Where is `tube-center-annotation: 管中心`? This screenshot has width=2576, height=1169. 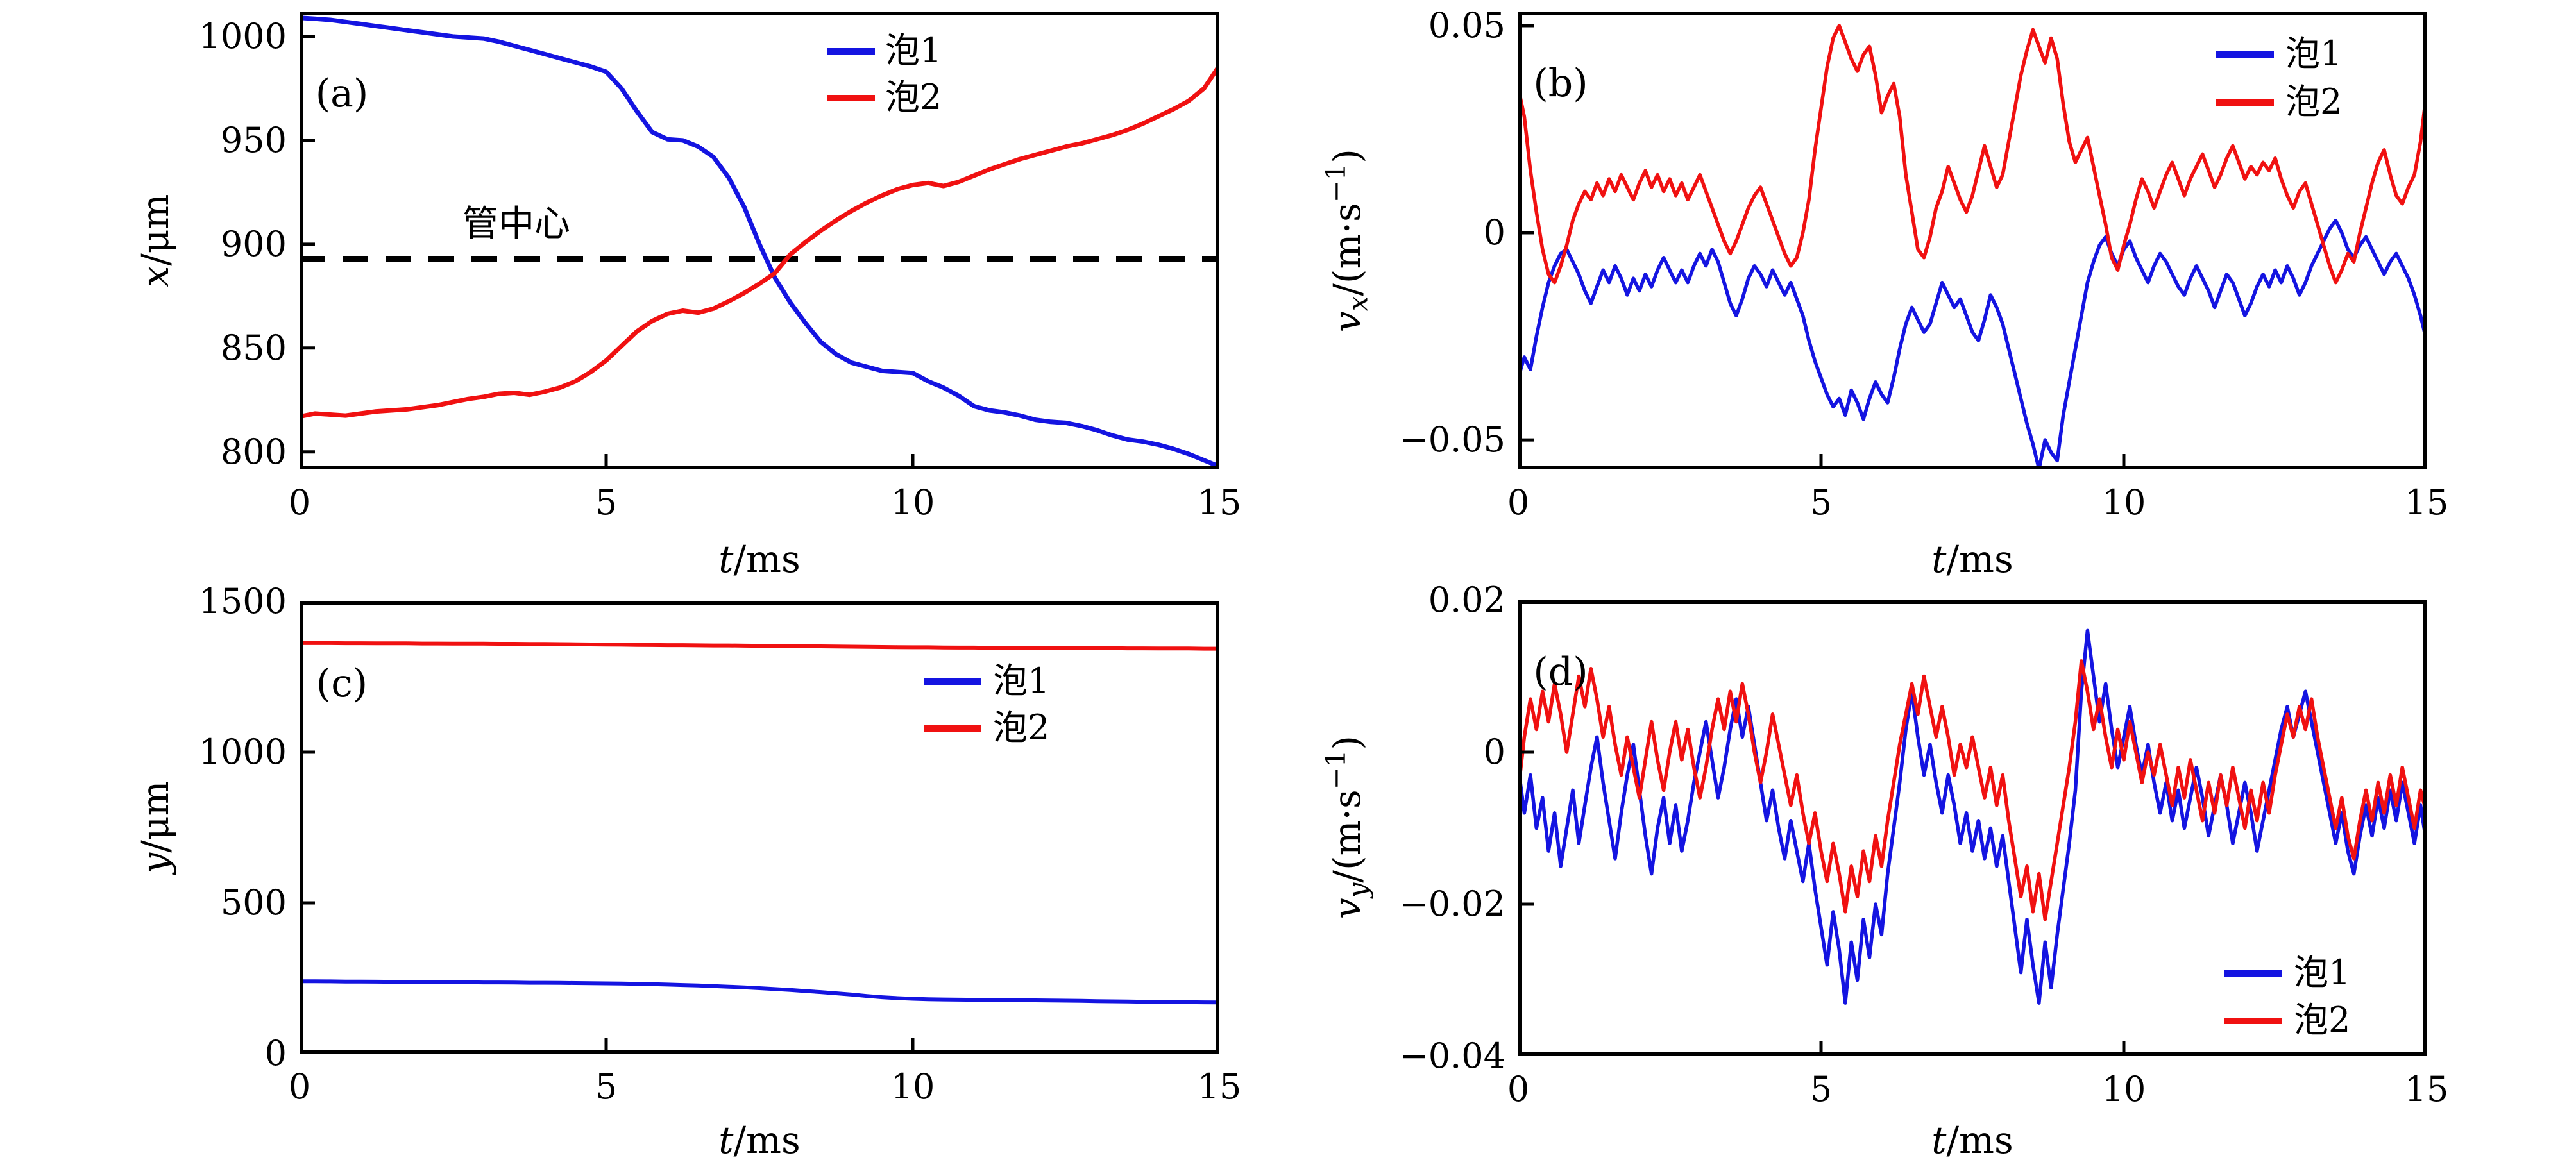
tube-center-annotation: 管中心 is located at coordinates (516, 224).